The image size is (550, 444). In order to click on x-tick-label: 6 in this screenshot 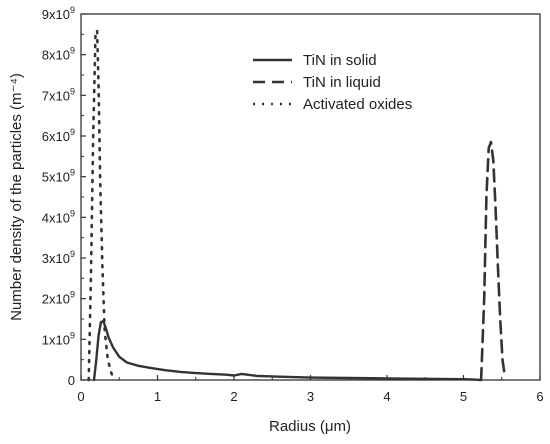, I will do `click(539, 396)`.